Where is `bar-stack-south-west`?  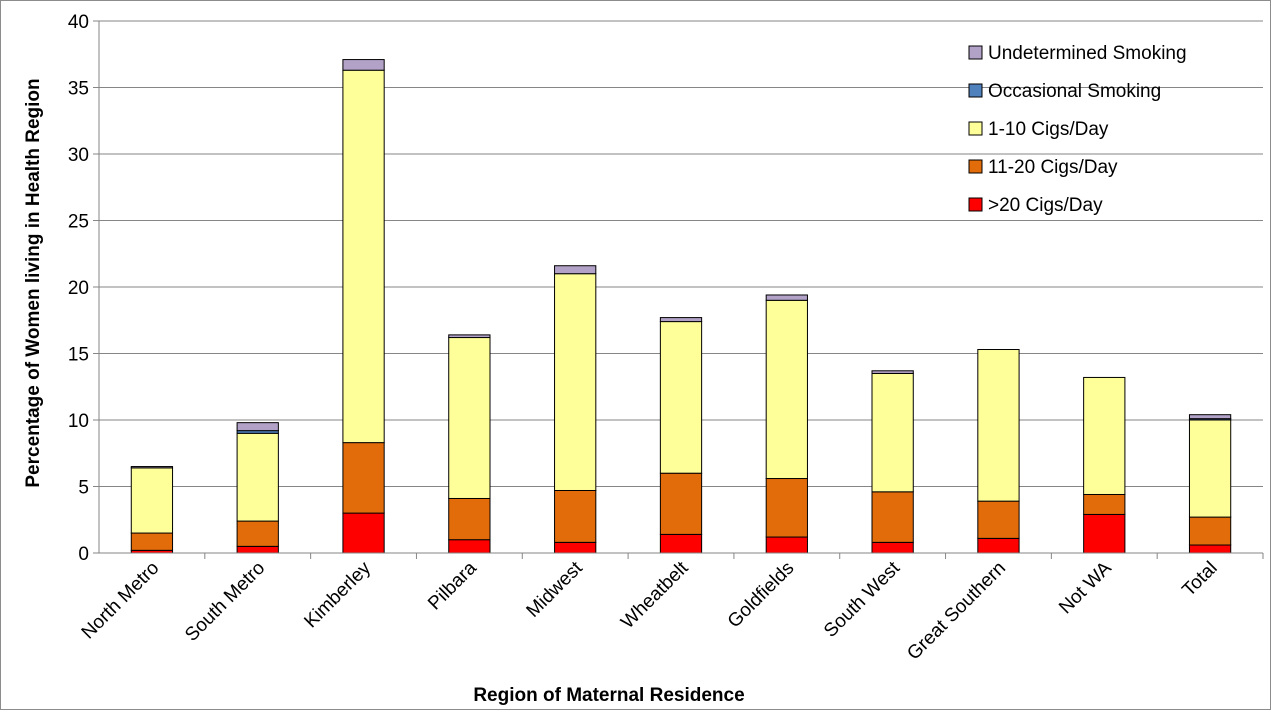 bar-stack-south-west is located at coordinates (892, 462).